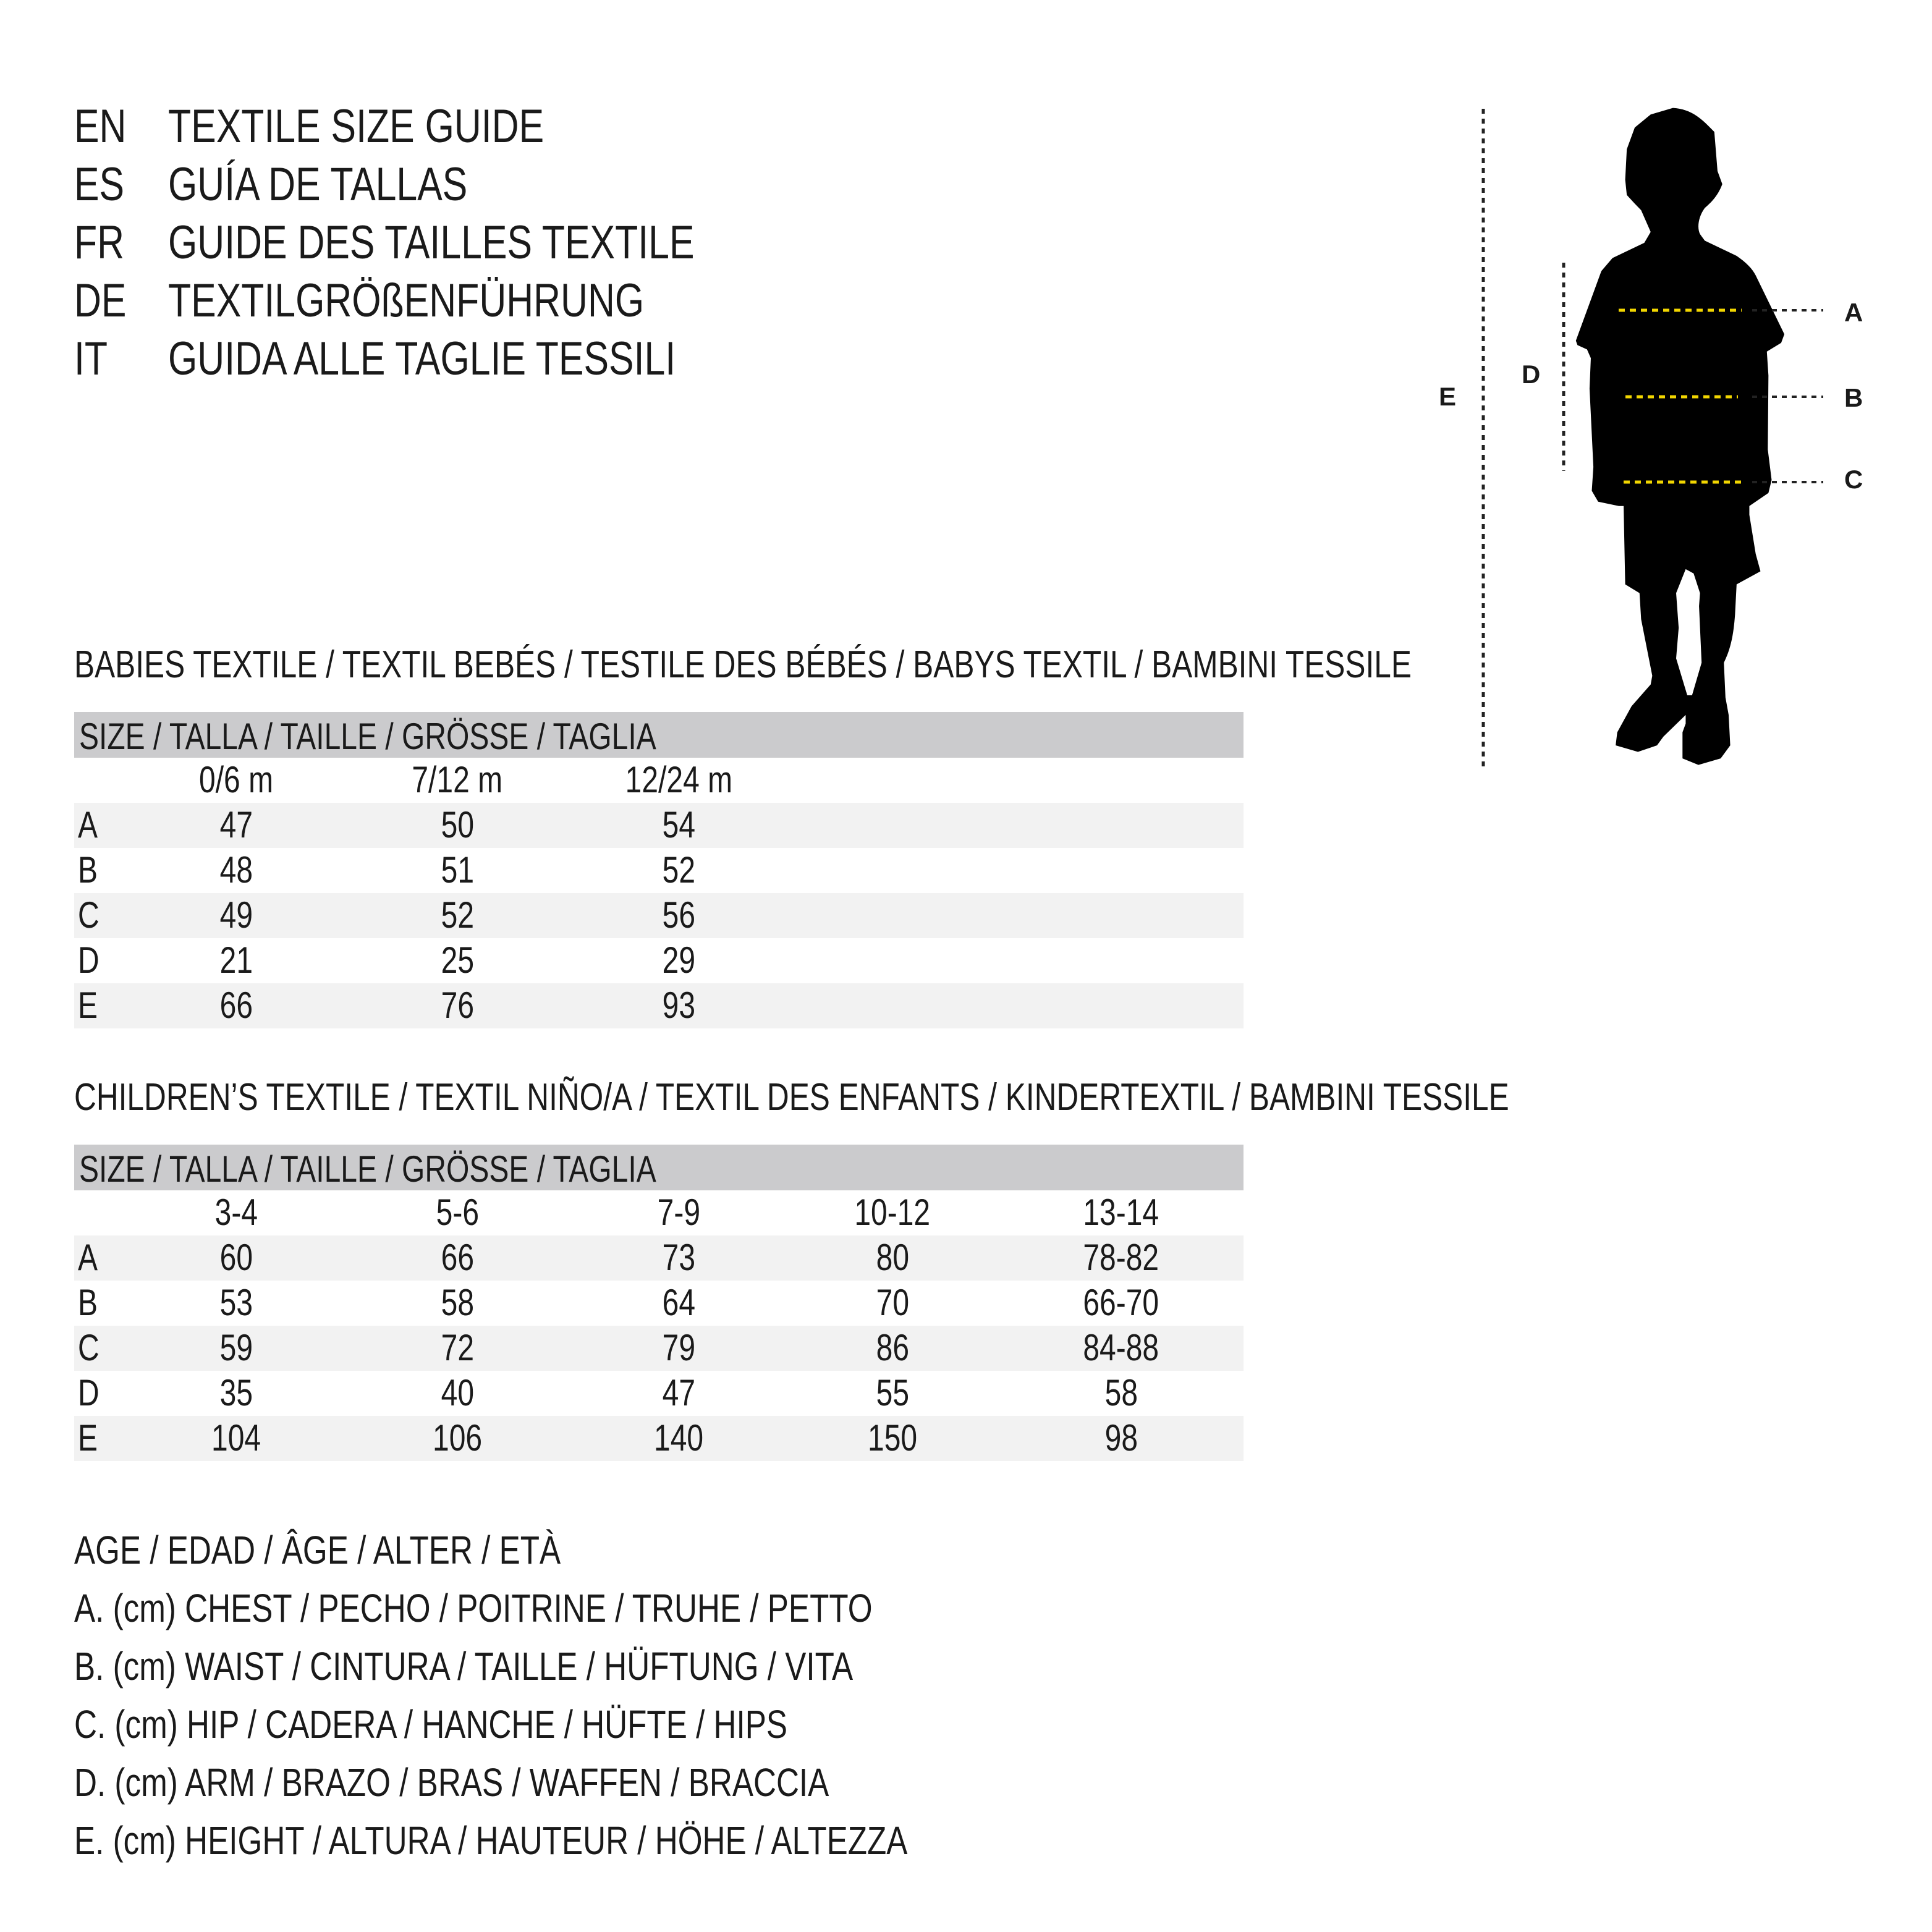 Image resolution: width=1932 pixels, height=1932 pixels. What do you see at coordinates (678, 1438) in the screenshot?
I see `table-cell: 140` at bounding box center [678, 1438].